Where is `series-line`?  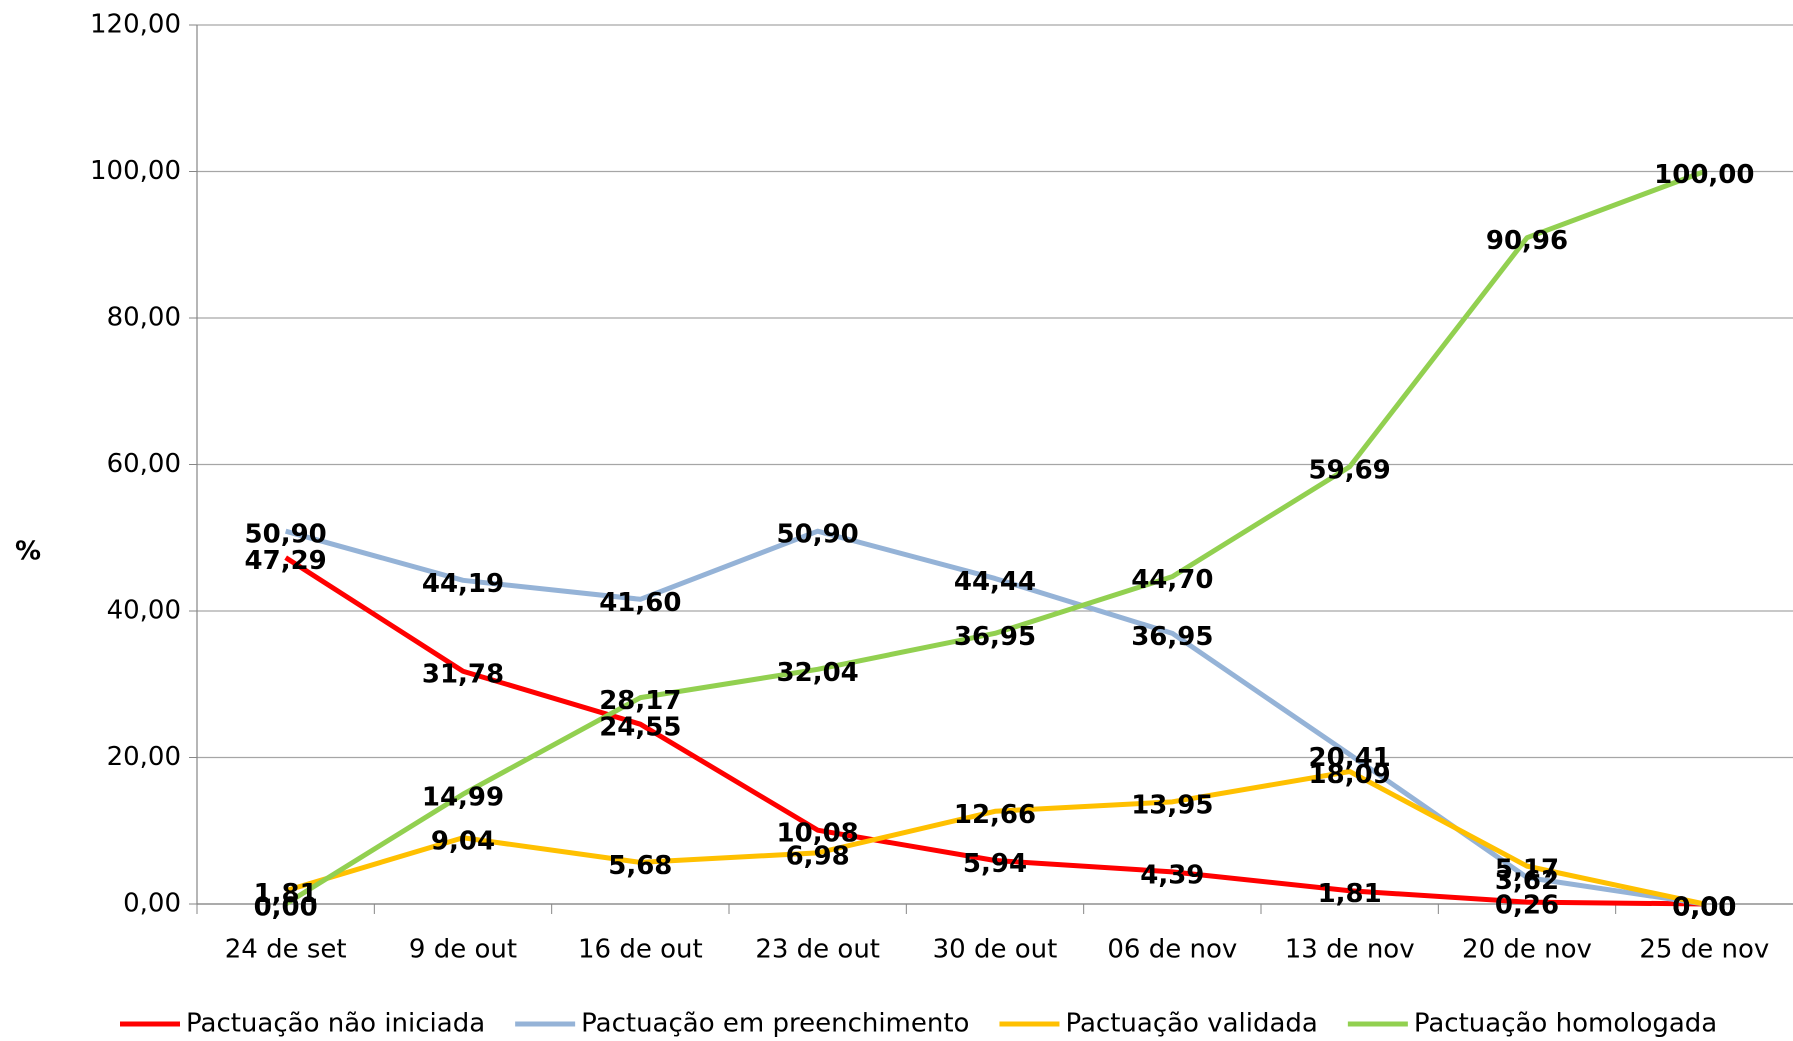 series-line is located at coordinates (994, 837).